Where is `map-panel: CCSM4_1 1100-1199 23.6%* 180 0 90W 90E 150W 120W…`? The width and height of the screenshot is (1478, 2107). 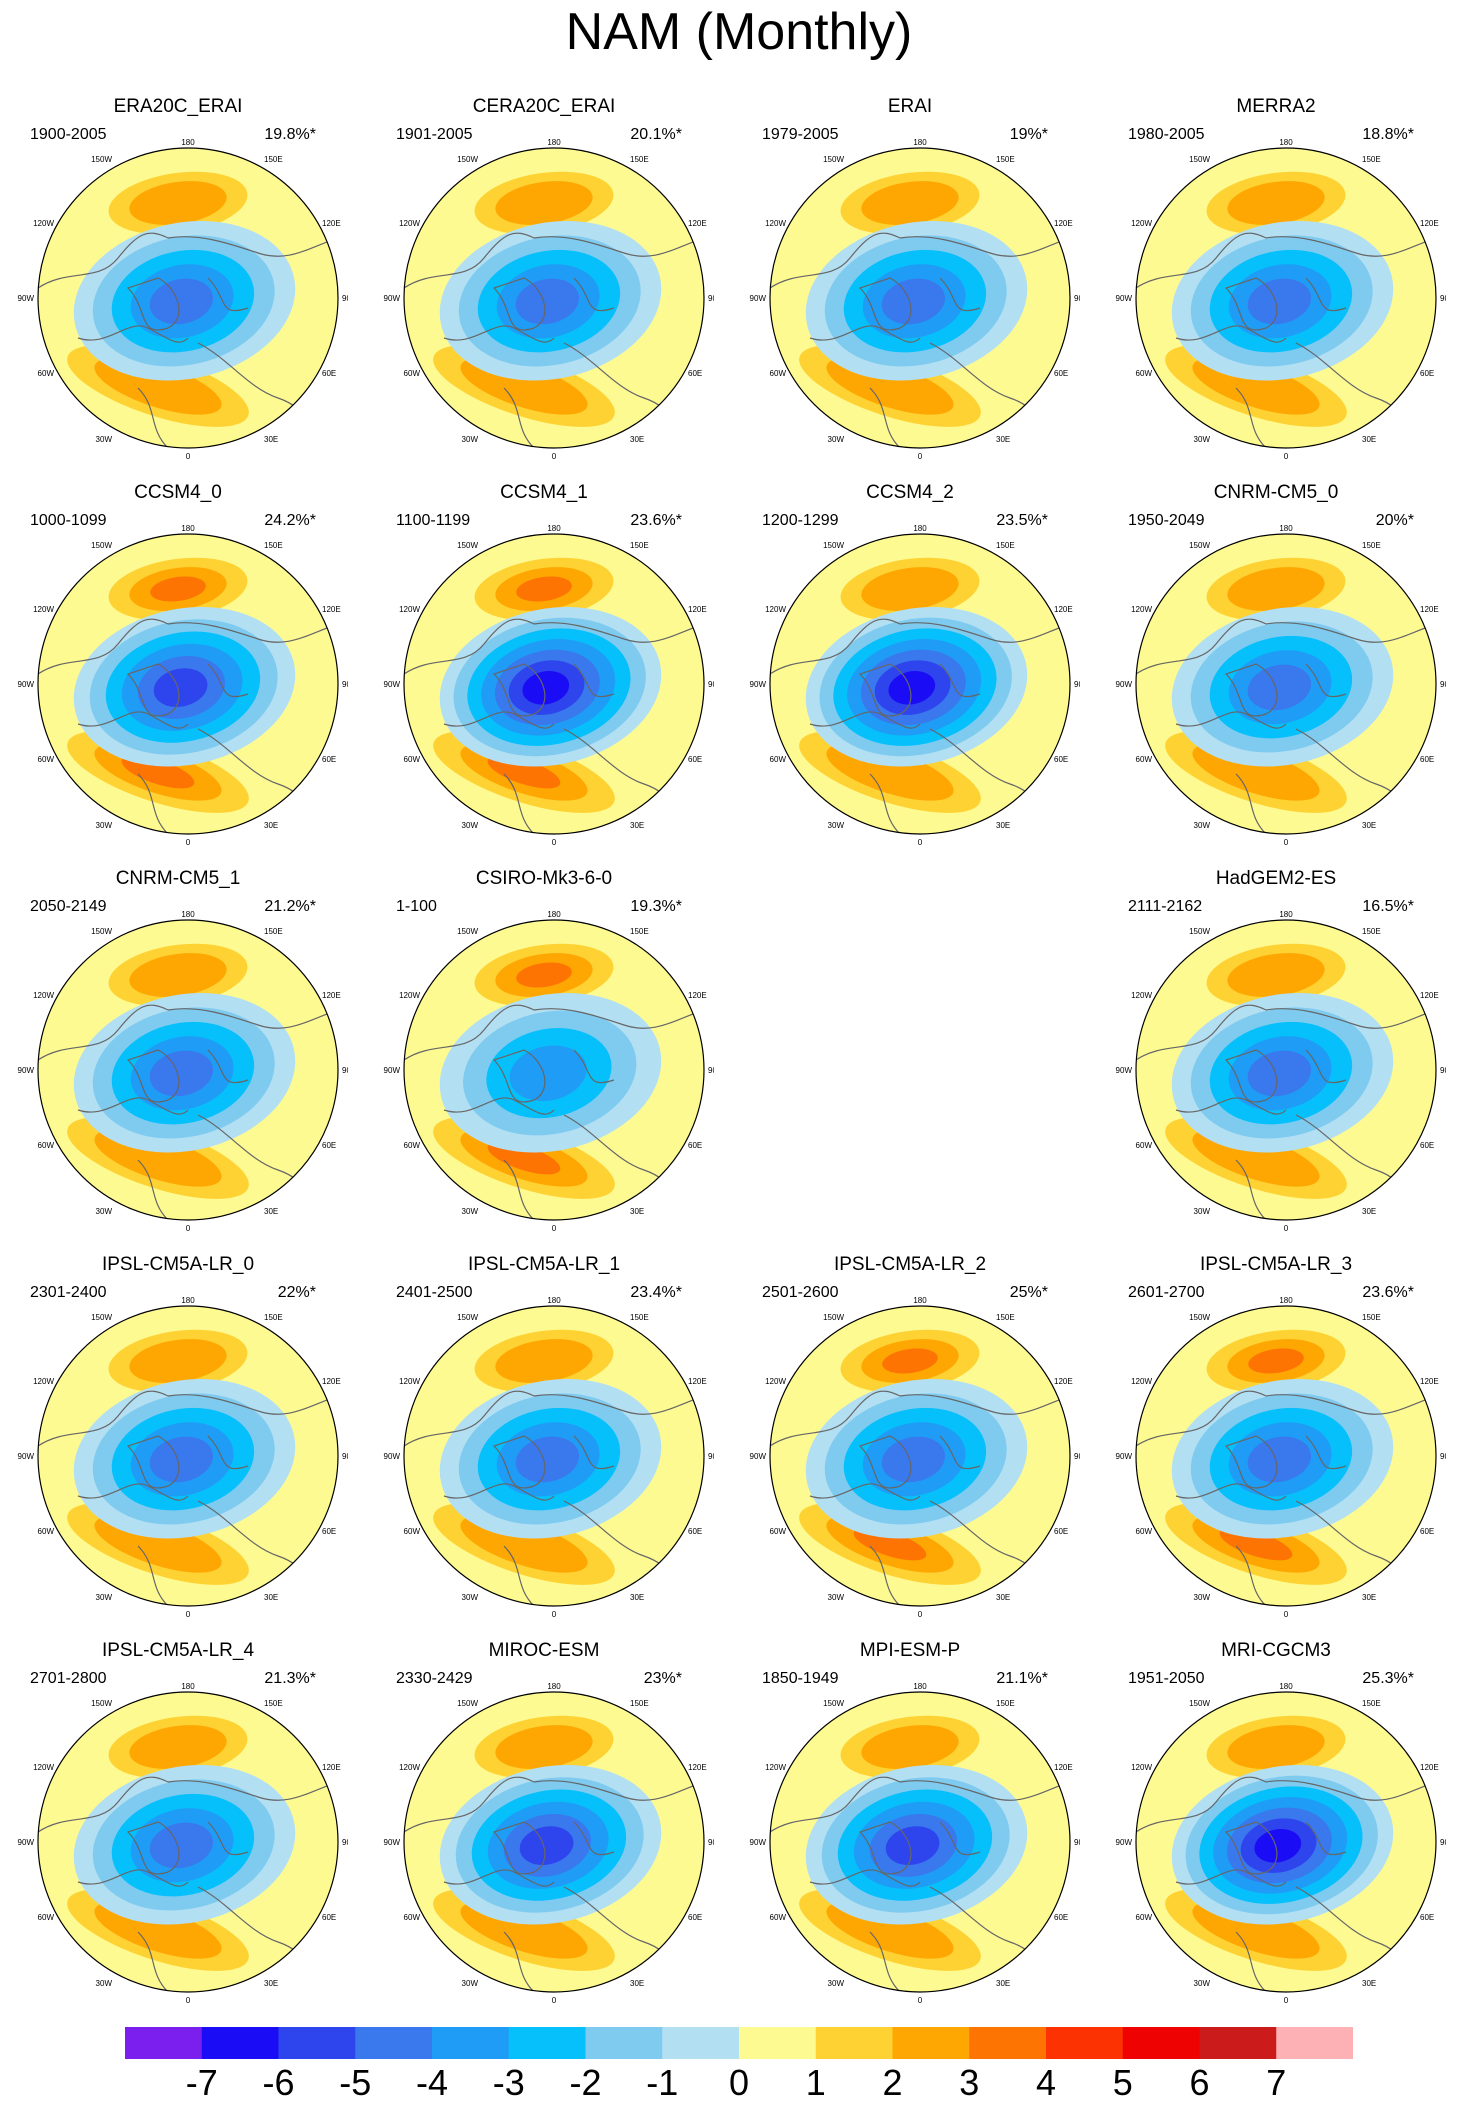
map-panel: CCSM4_1 1100-1199 23.6%* 180 0 90W 90E 150W 120W… is located at coordinates (544, 667).